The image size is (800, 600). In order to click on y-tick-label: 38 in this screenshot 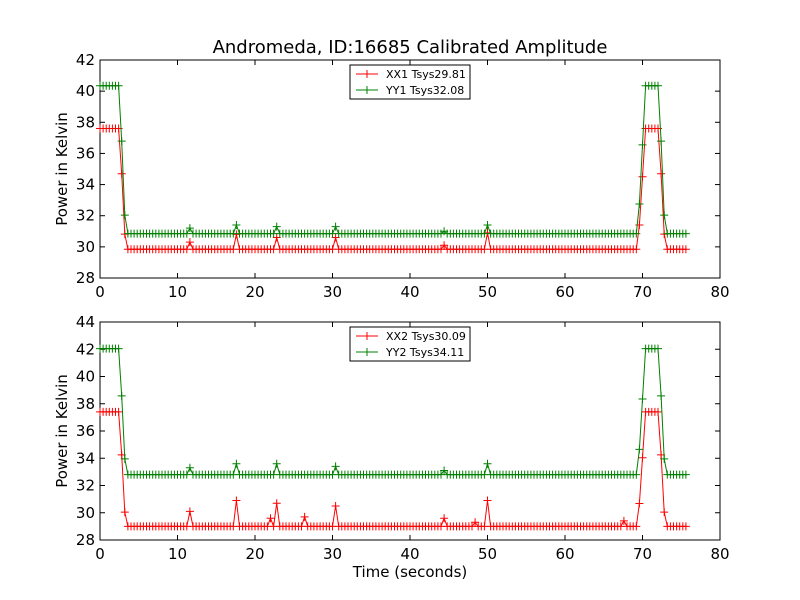, I will do `click(85, 122)`.